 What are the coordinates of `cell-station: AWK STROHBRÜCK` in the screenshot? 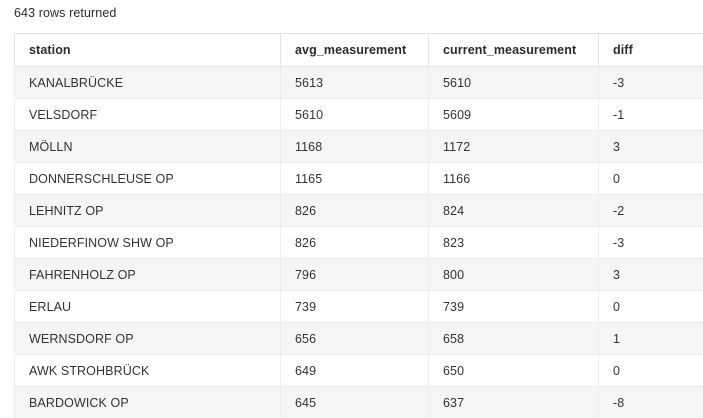 It's located at (147, 370).